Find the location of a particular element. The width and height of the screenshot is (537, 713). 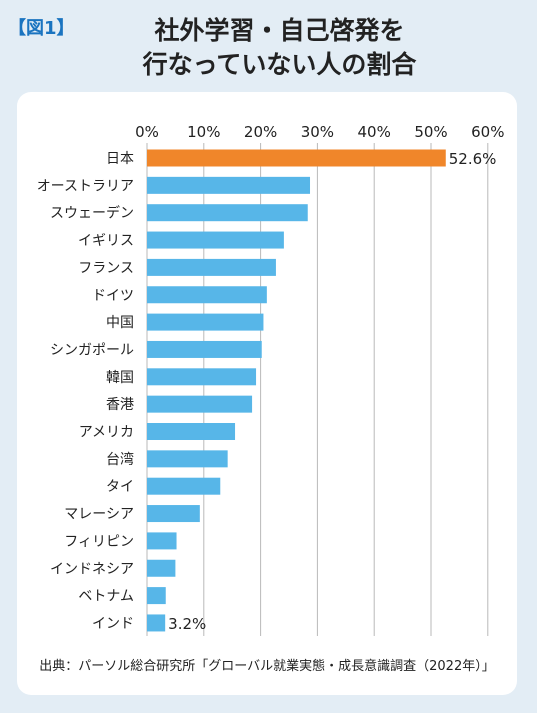

category-label: 香港 is located at coordinates (120, 405).